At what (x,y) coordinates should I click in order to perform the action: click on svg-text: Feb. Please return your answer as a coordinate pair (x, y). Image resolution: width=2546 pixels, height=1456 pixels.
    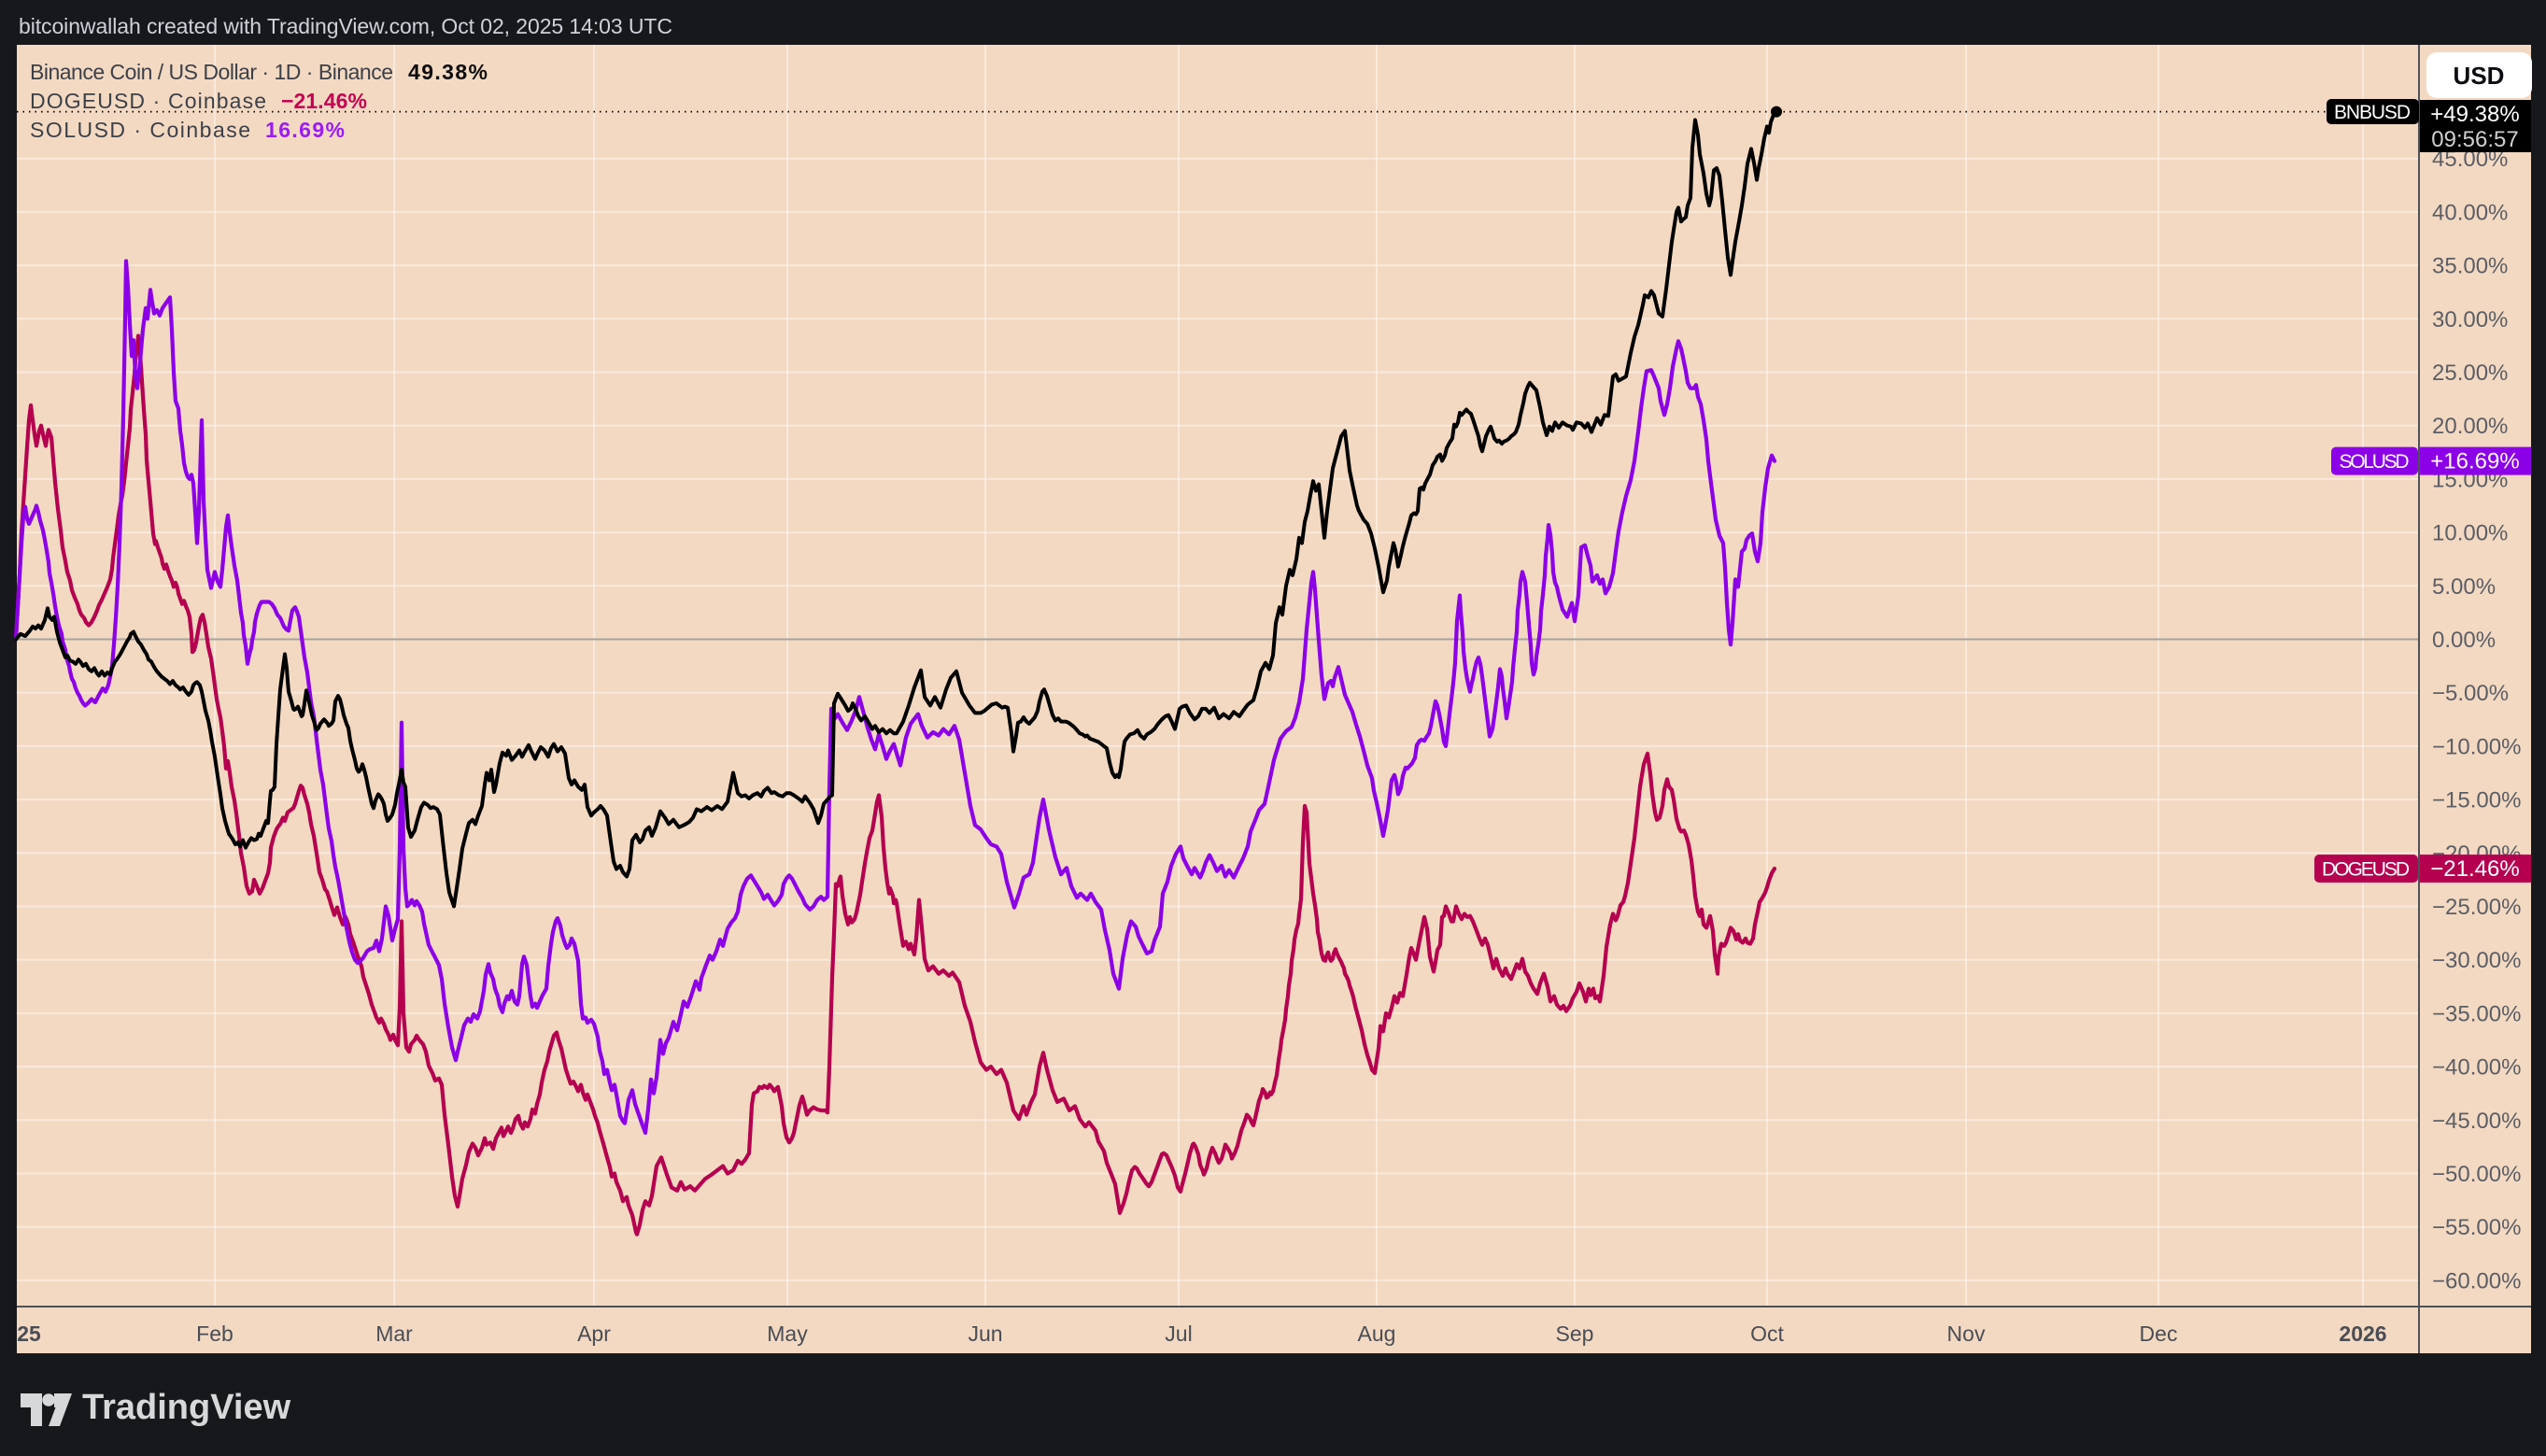
    Looking at the image, I should click on (215, 1334).